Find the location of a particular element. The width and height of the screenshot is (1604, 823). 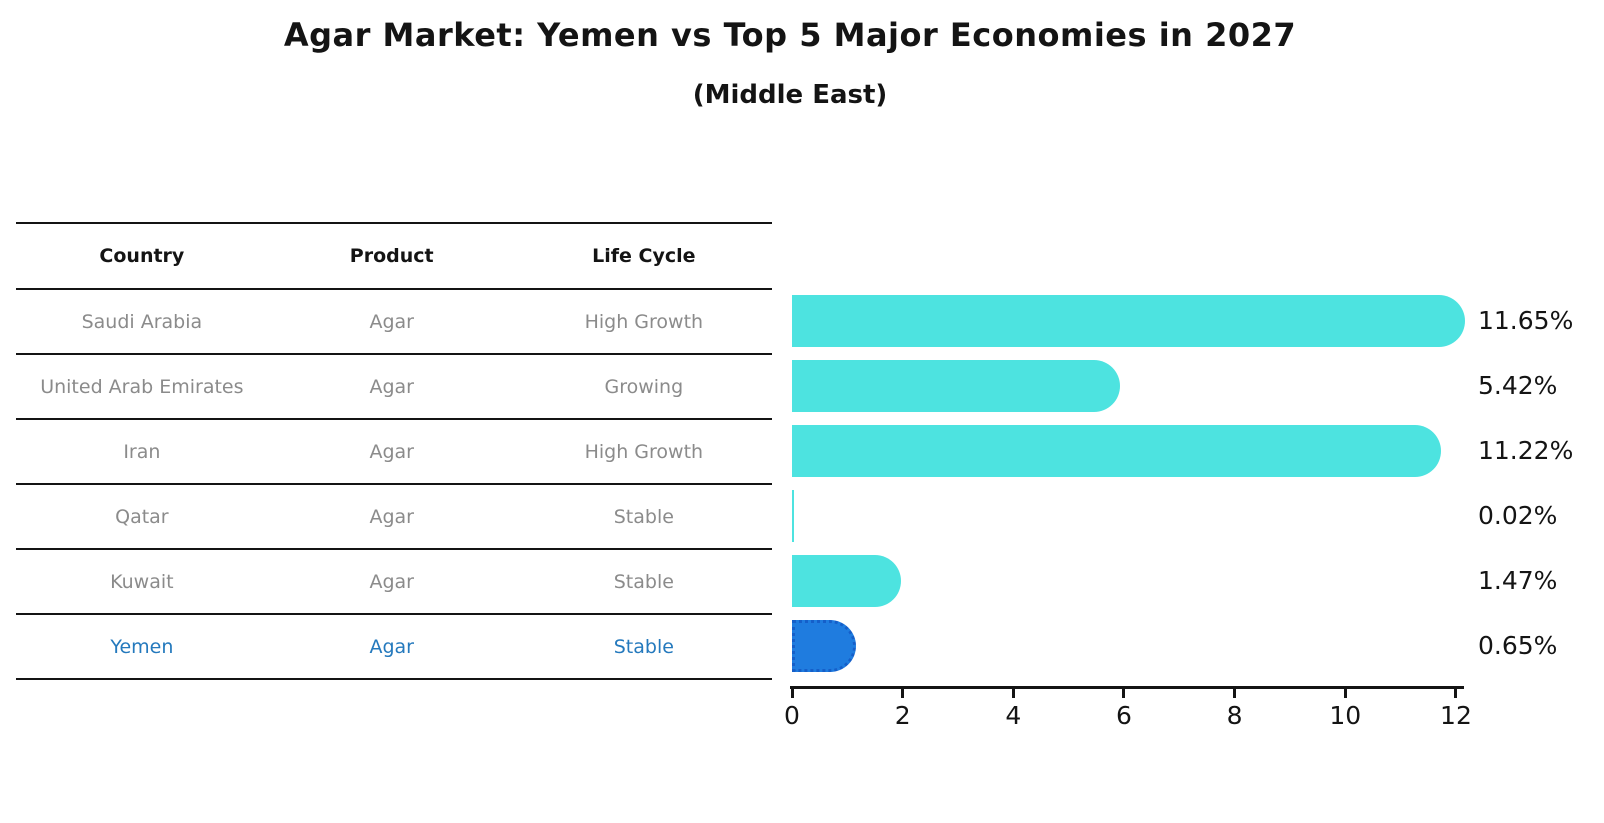

table-row-iran: Iran Agar High Growth is located at coordinates (394, 452).